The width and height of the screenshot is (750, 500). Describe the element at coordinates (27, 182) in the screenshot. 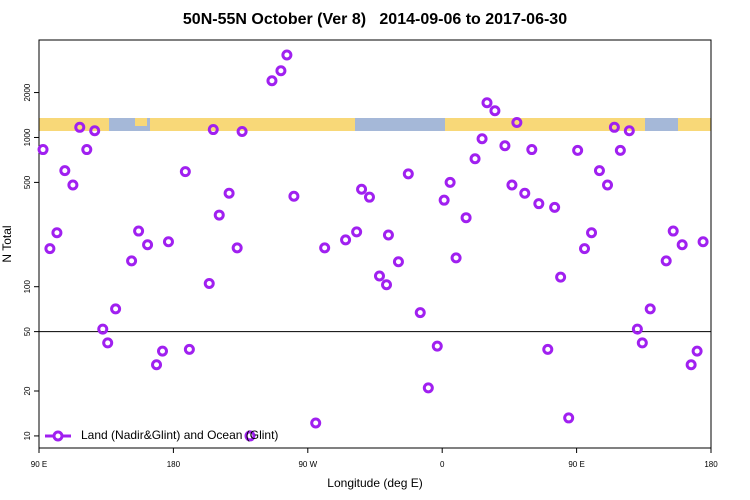

I see `y-tick-label: 500` at that location.